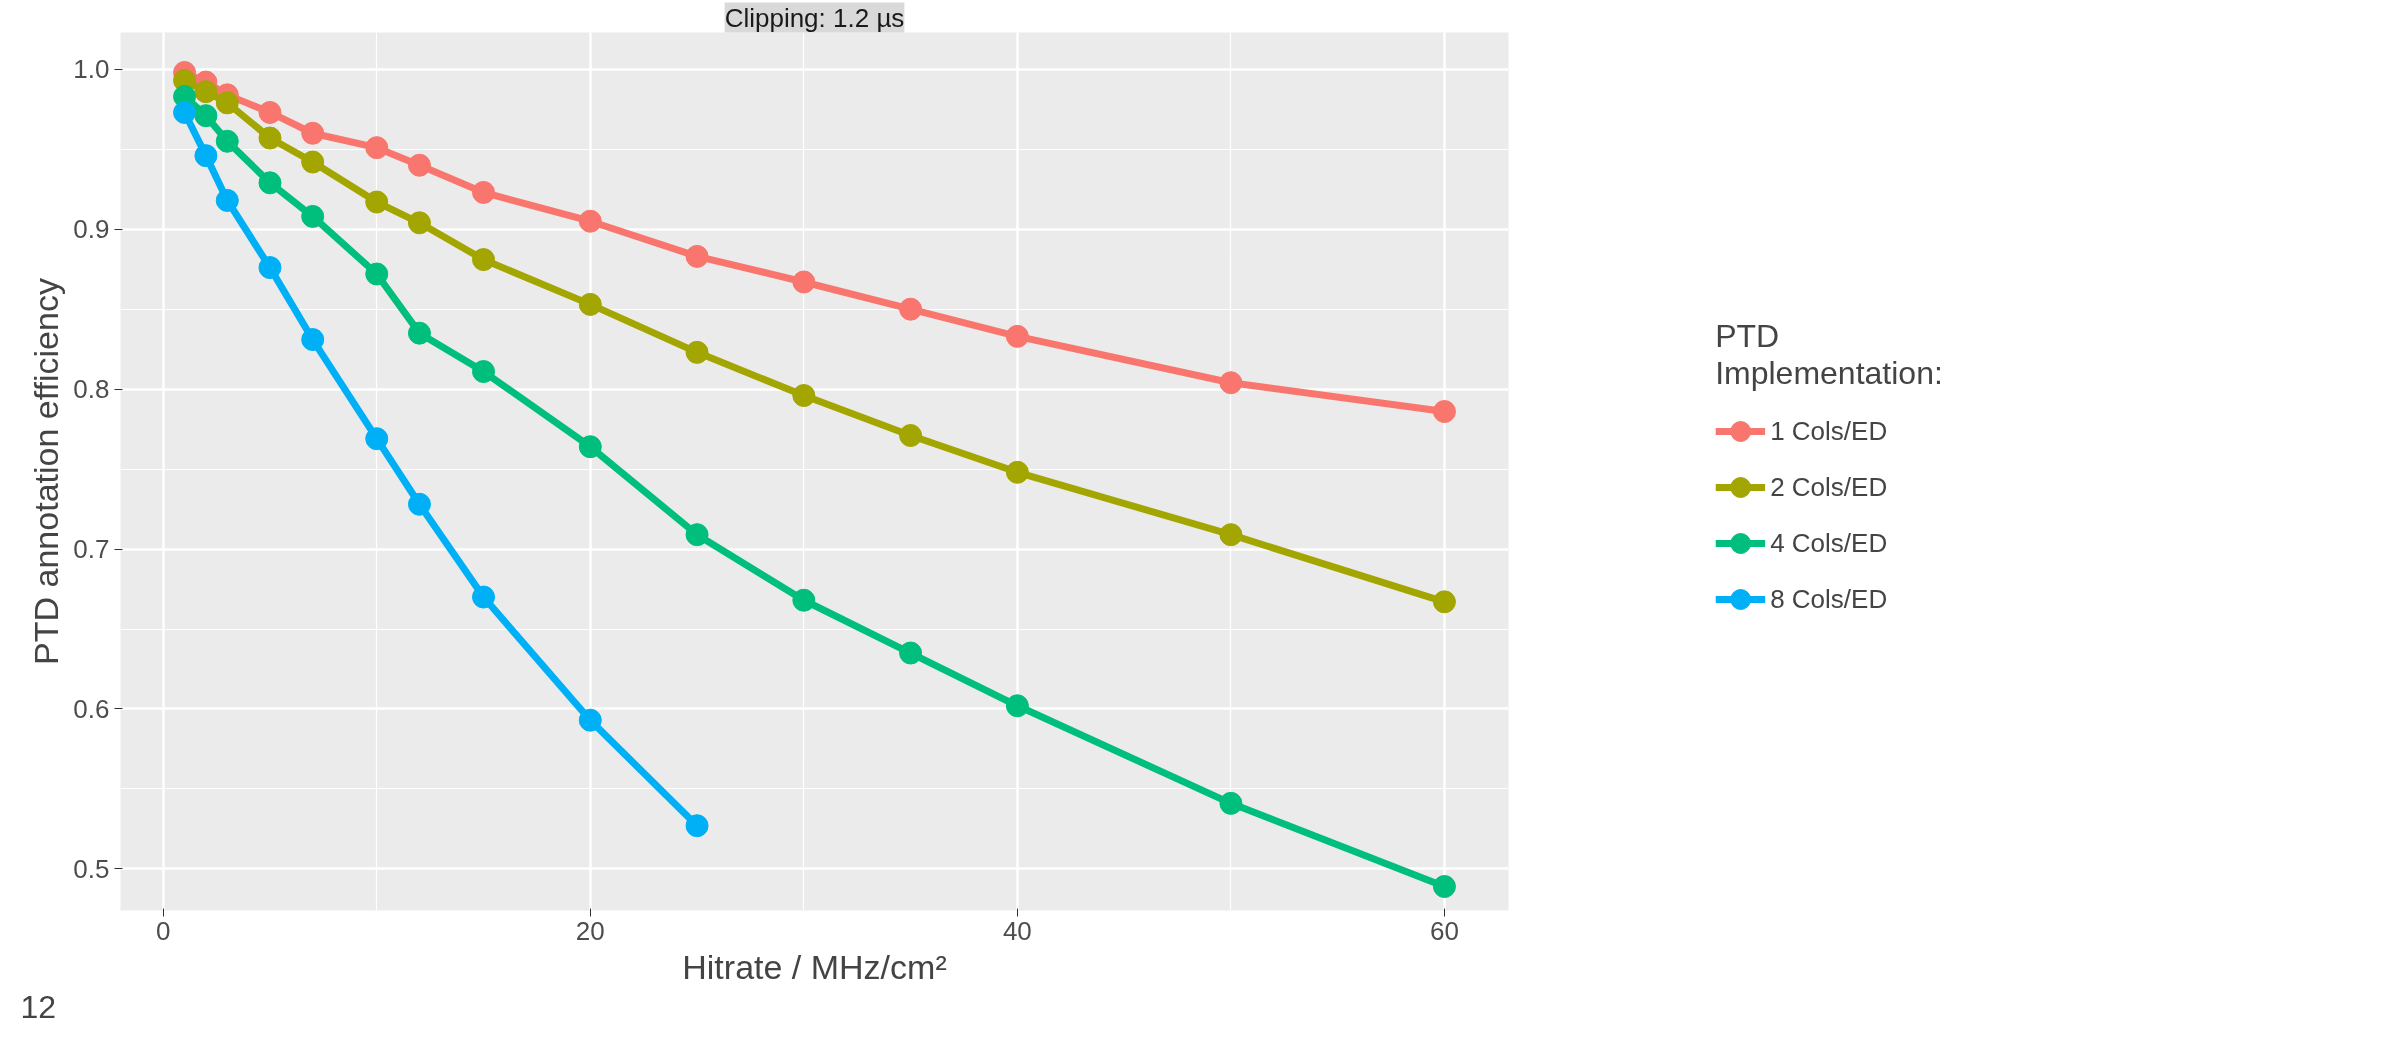  I want to click on y-tick-label: 0.9, so click(91, 229).